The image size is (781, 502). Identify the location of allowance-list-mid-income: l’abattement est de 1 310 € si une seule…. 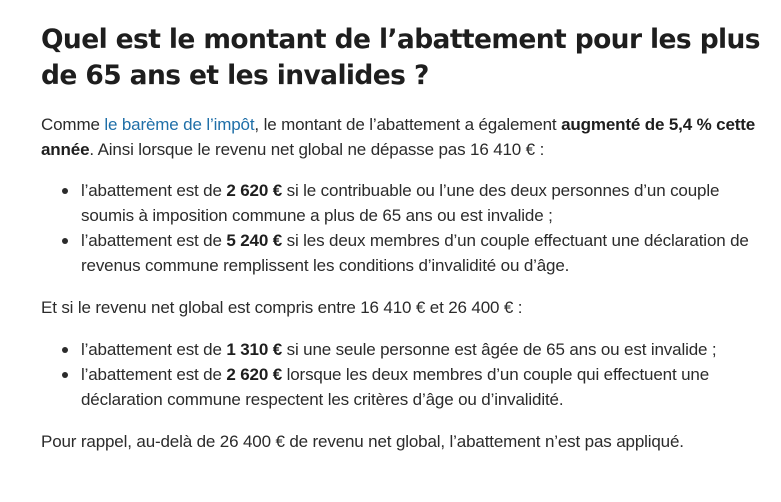
(406, 374).